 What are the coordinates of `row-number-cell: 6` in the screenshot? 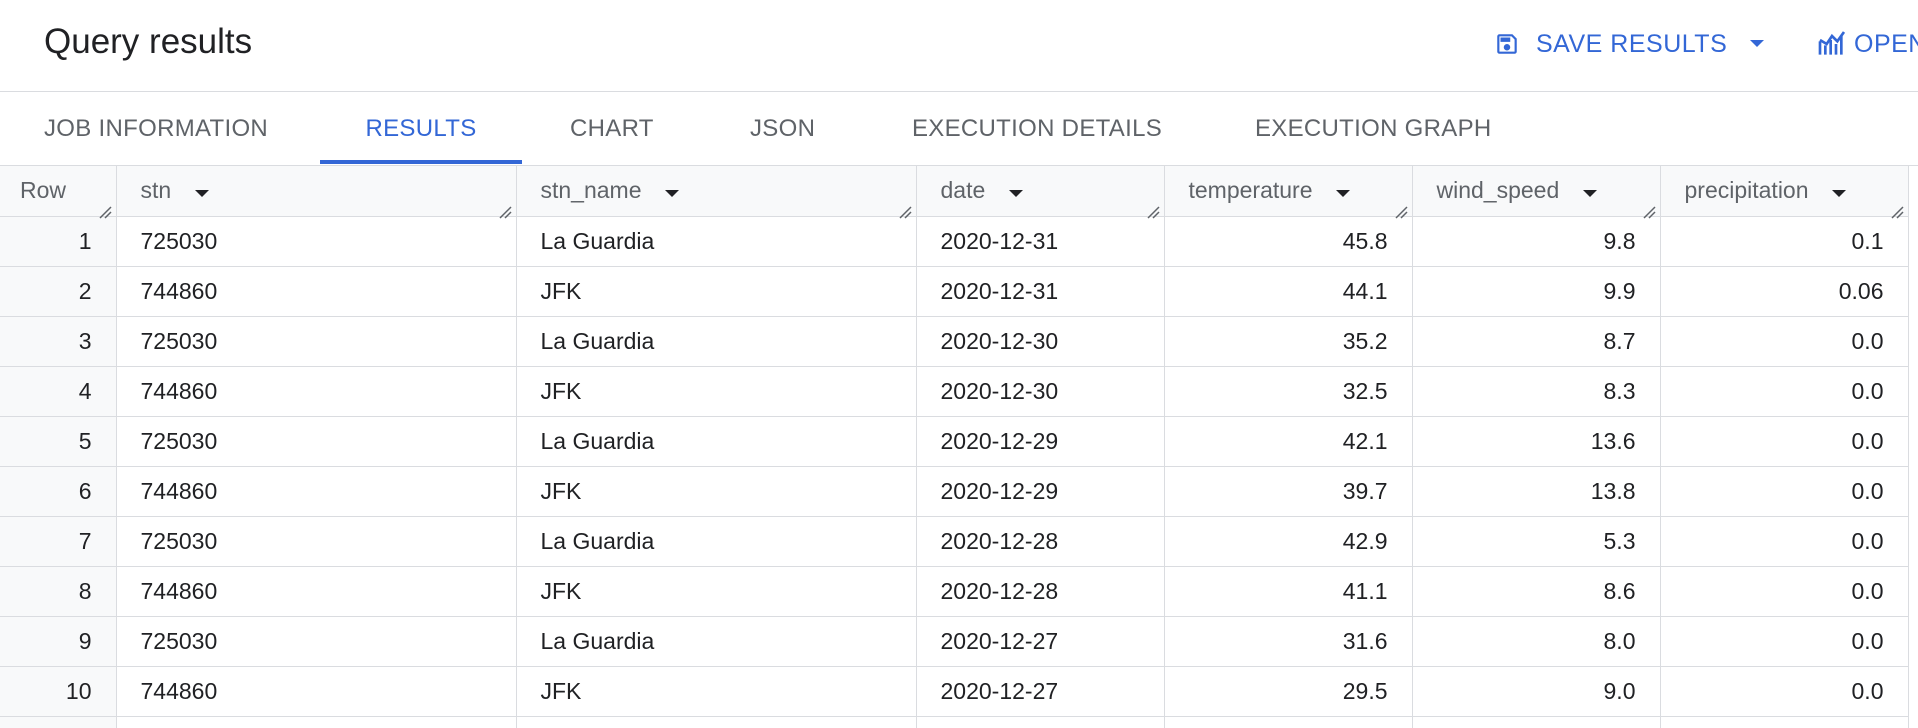 It's located at (58, 491).